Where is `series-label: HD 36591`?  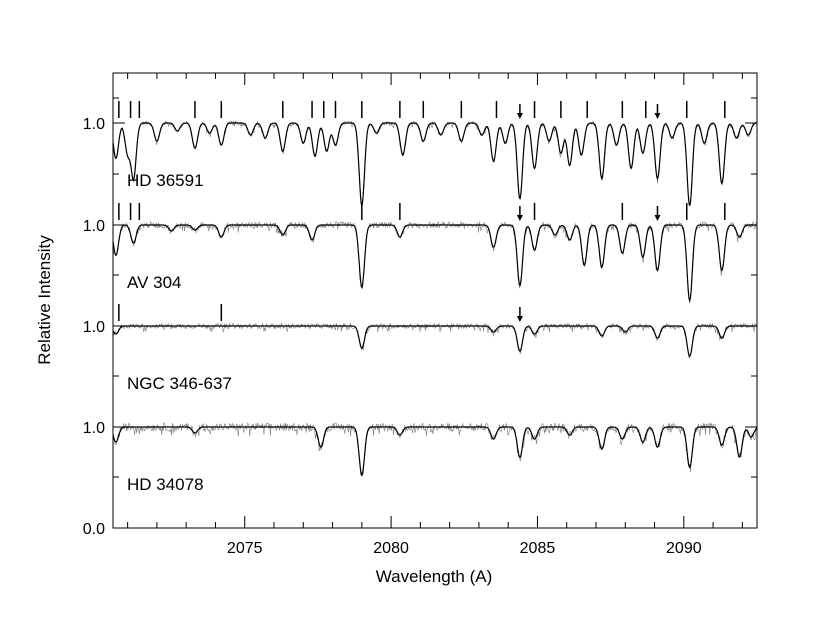
series-label: HD 36591 is located at coordinates (165, 180).